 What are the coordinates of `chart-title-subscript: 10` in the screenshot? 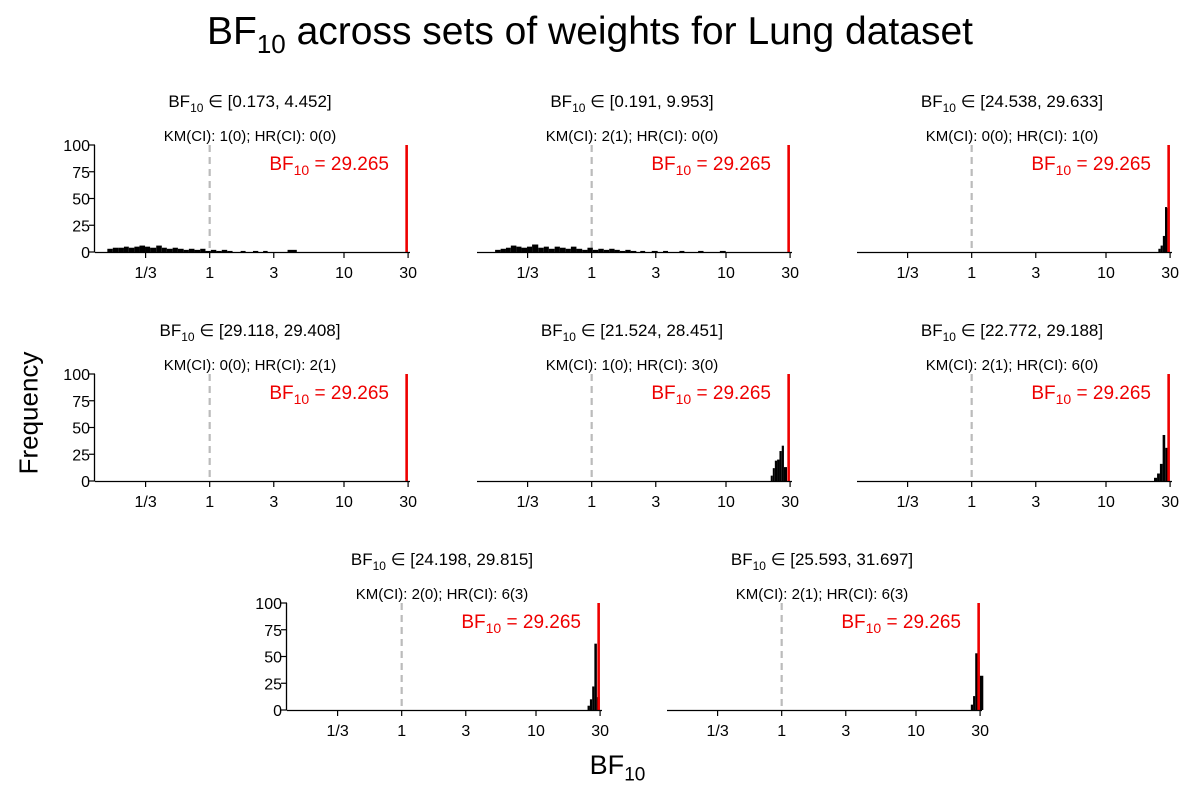 It's located at (271, 43).